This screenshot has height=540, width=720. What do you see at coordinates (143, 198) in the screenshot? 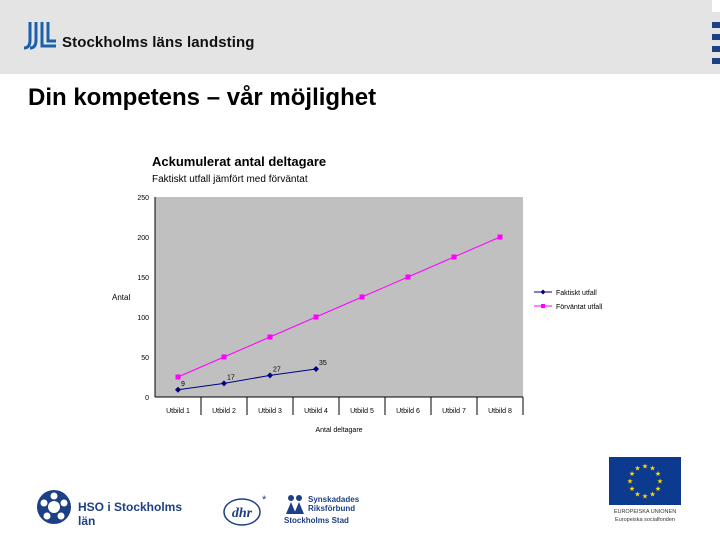
I see `y-tick-label: 250` at bounding box center [143, 198].